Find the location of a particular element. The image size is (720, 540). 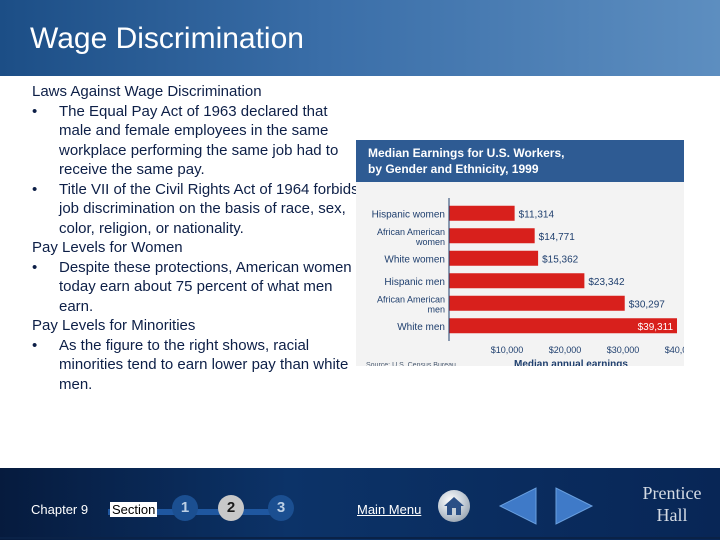

heading-minorities: Pay Levels for Minorities is located at coordinates (114, 325).